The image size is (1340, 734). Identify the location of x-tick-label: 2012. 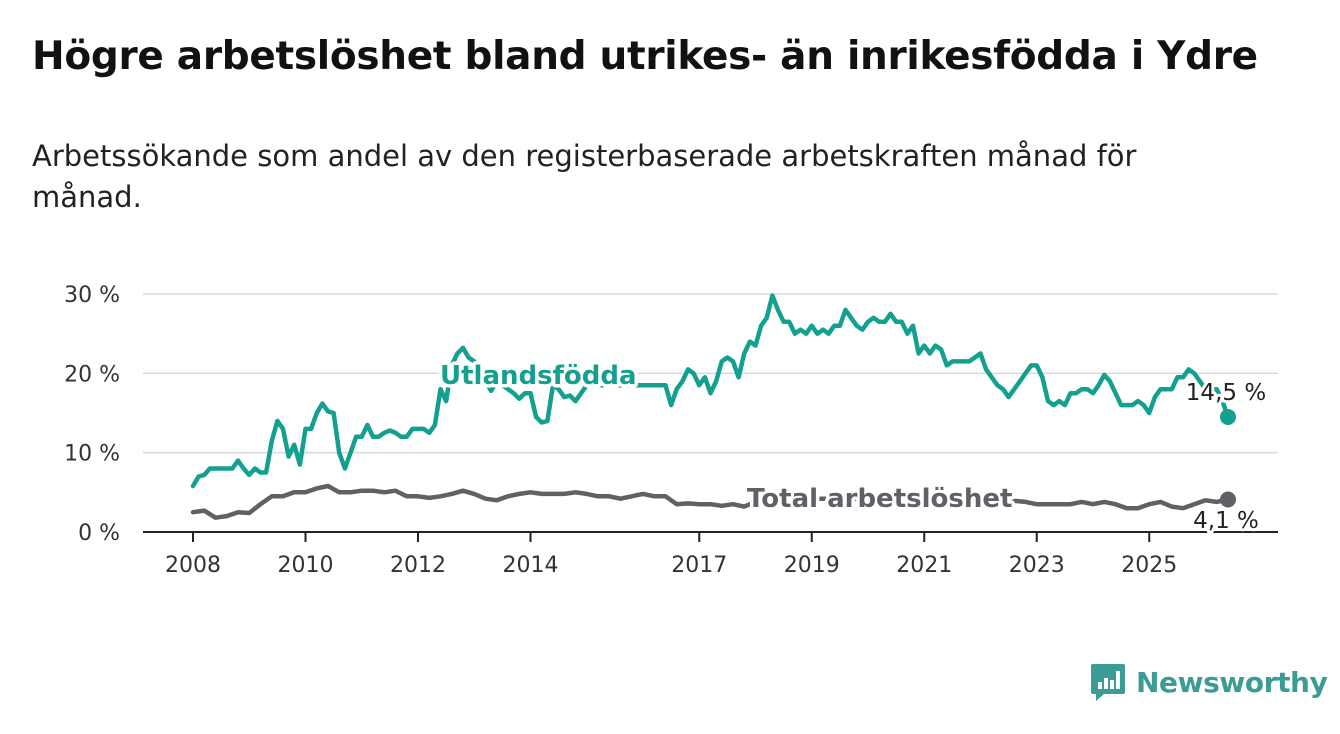
(418, 565).